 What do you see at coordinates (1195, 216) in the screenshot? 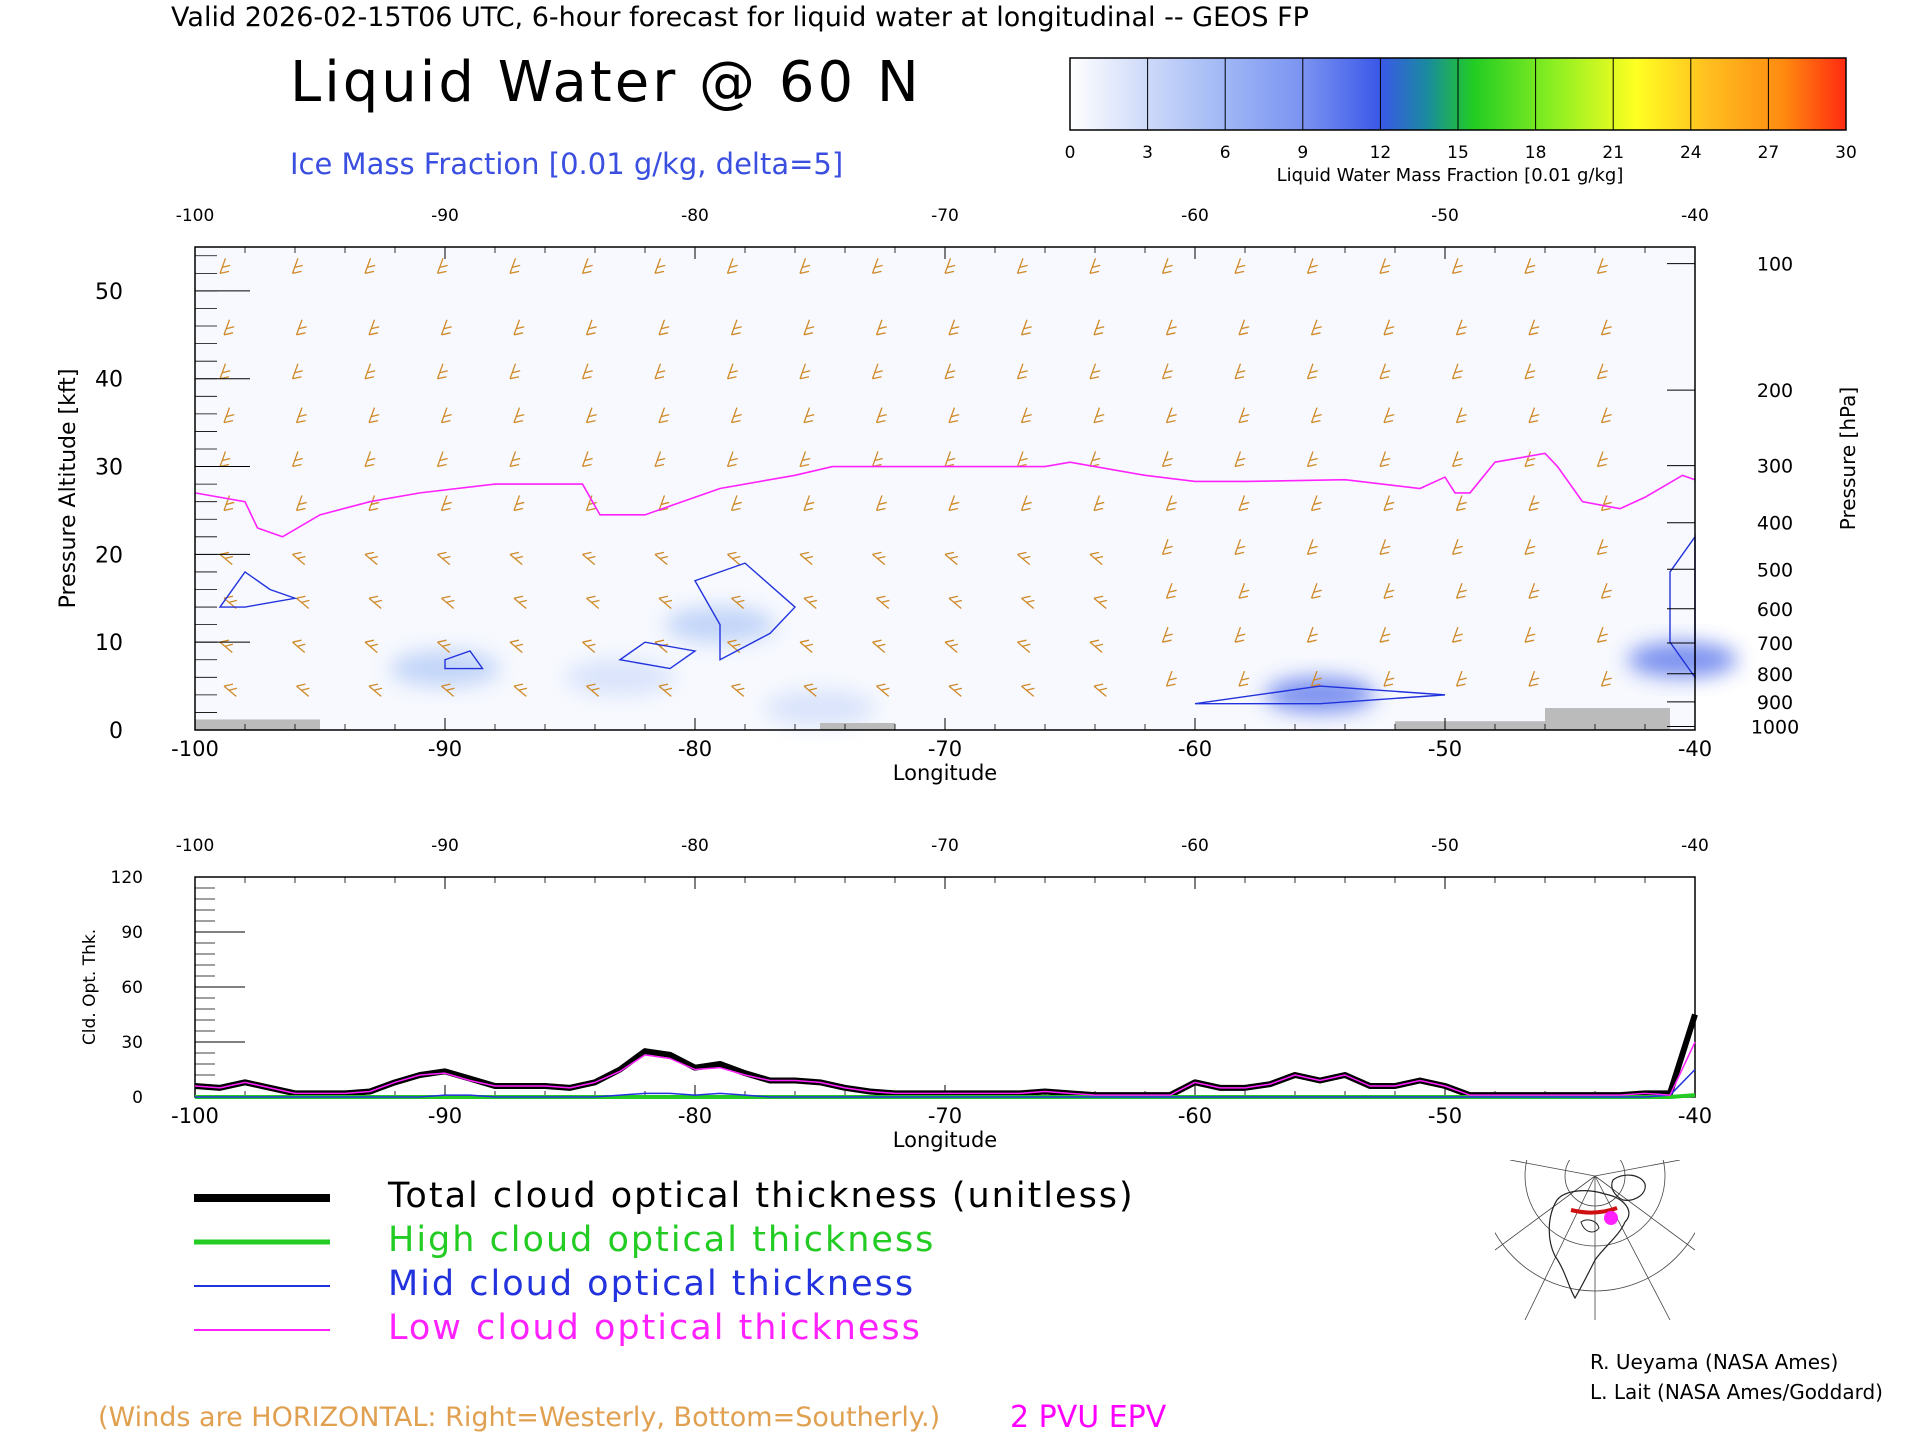
I see `x-tick-label-top: -60` at bounding box center [1195, 216].